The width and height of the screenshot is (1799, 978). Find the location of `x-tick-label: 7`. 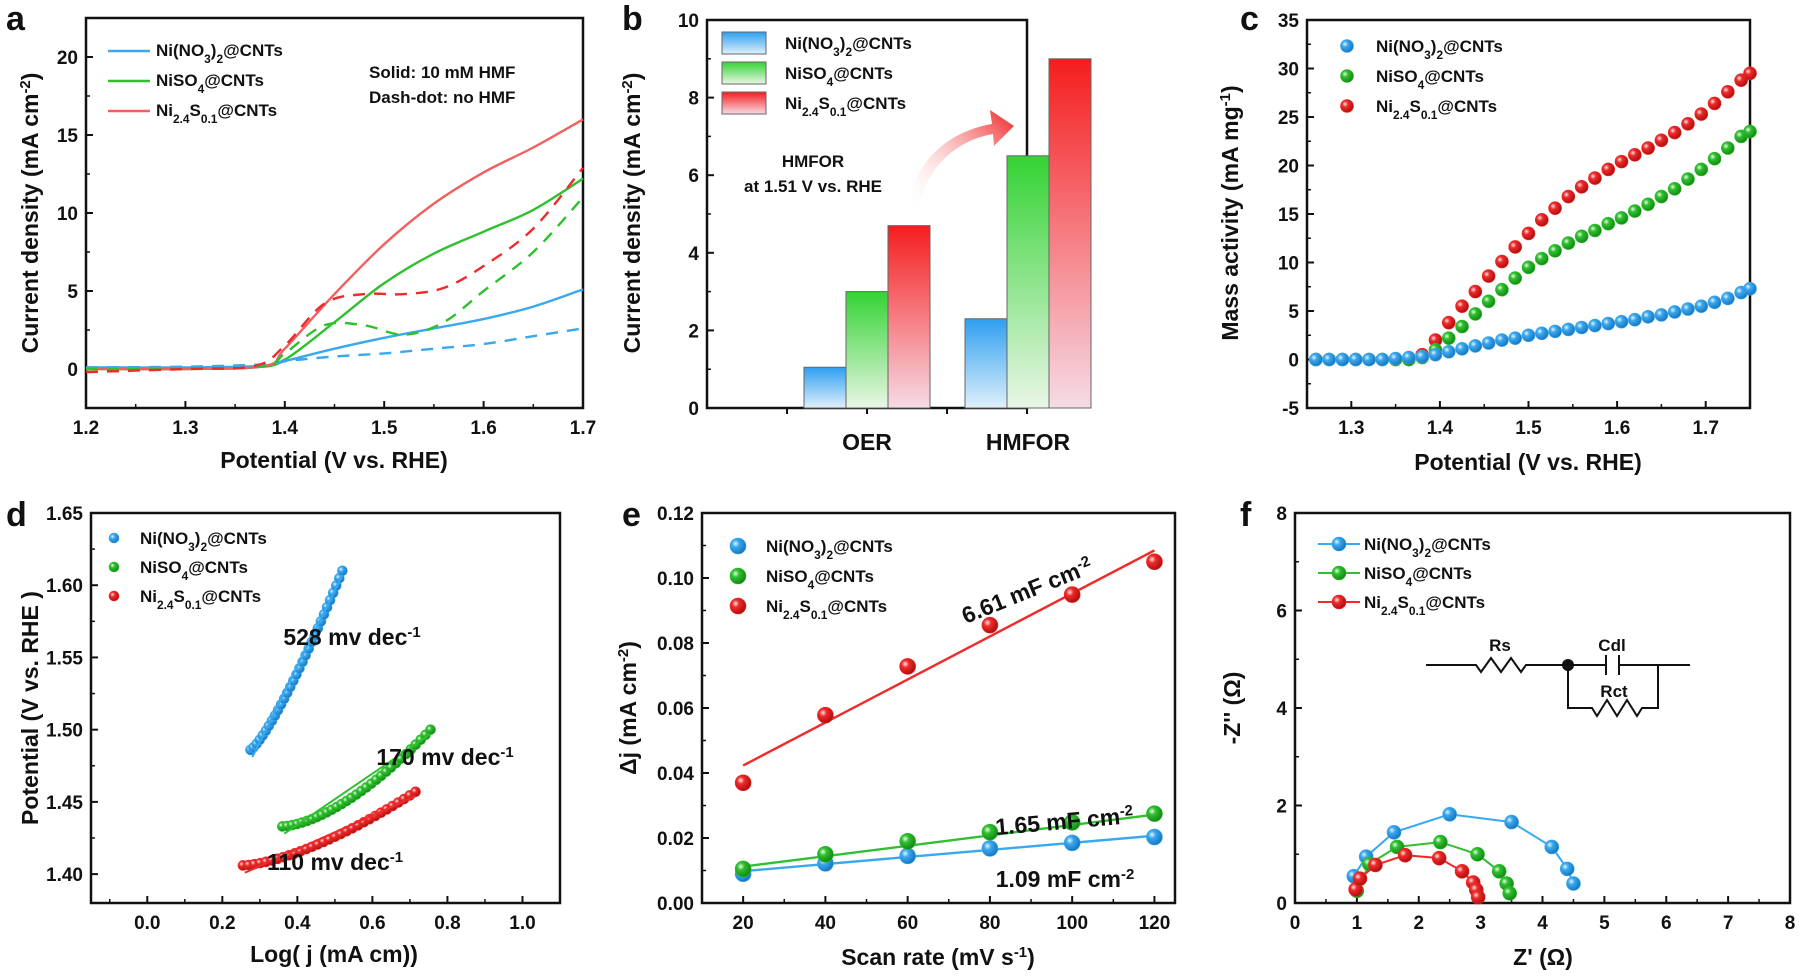

x-tick-label: 7 is located at coordinates (1728, 923).